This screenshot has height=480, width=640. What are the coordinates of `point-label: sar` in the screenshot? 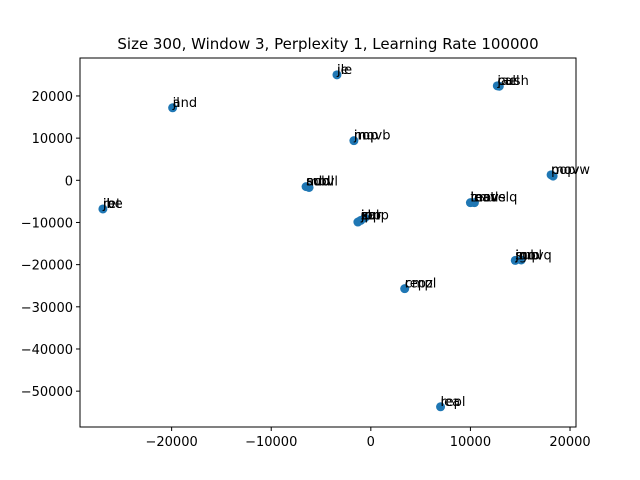 It's located at (371, 215).